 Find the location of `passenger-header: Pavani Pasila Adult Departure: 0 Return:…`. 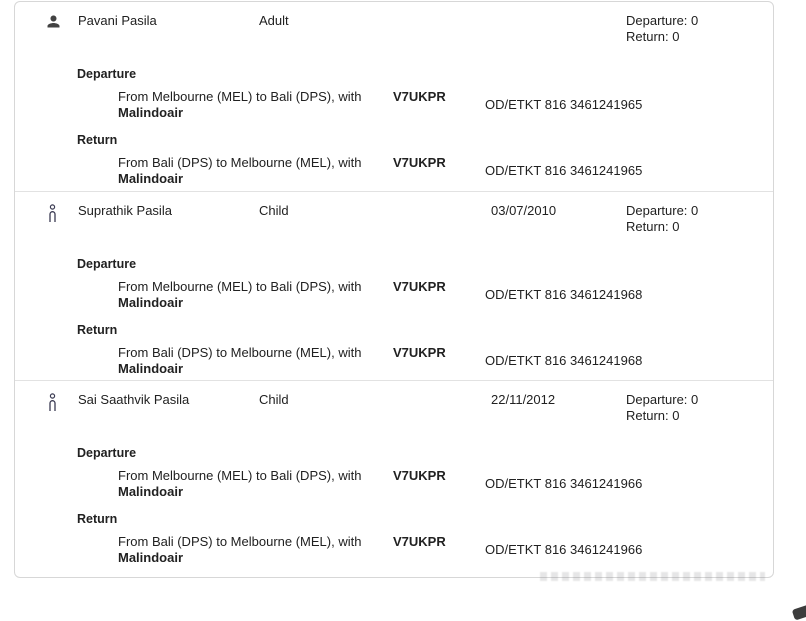

passenger-header: Pavani Pasila Adult Departure: 0 Return:… is located at coordinates (394, 29).